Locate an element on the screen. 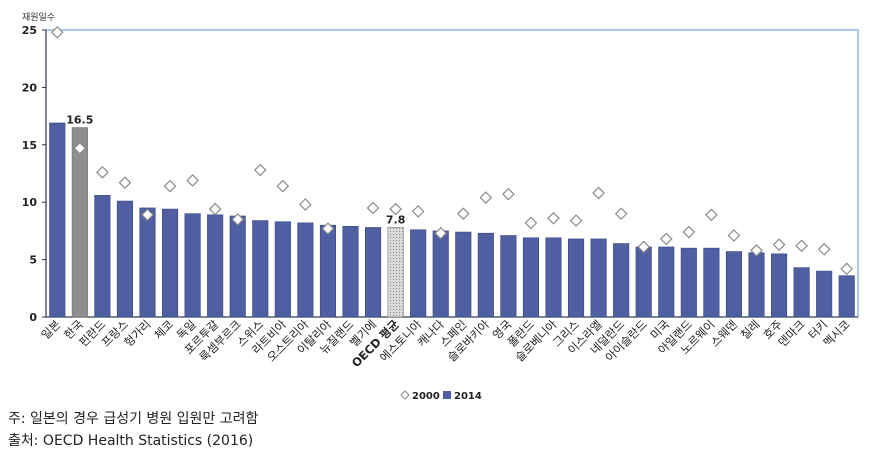  x-tick-label: 칠레 is located at coordinates (750, 329).